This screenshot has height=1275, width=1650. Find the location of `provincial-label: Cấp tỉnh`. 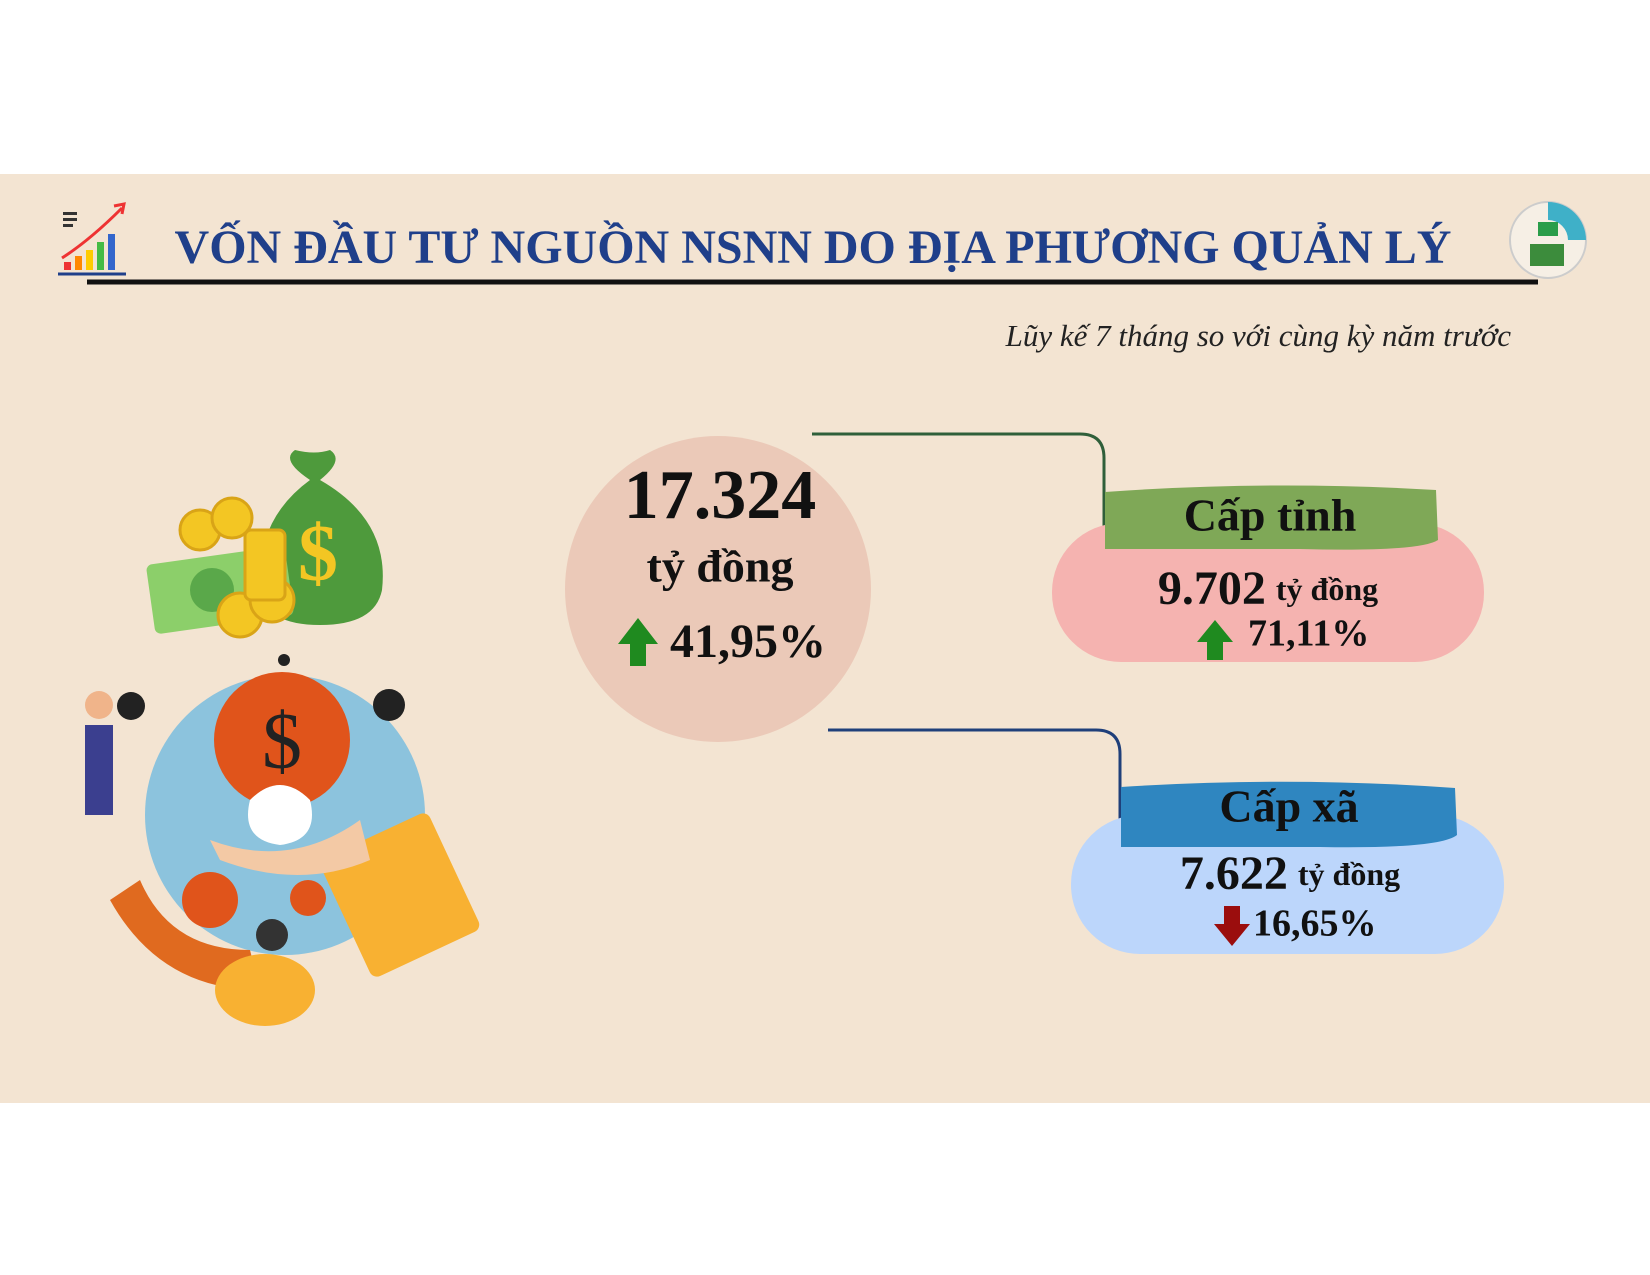

provincial-label: Cấp tỉnh is located at coordinates (1270, 515).